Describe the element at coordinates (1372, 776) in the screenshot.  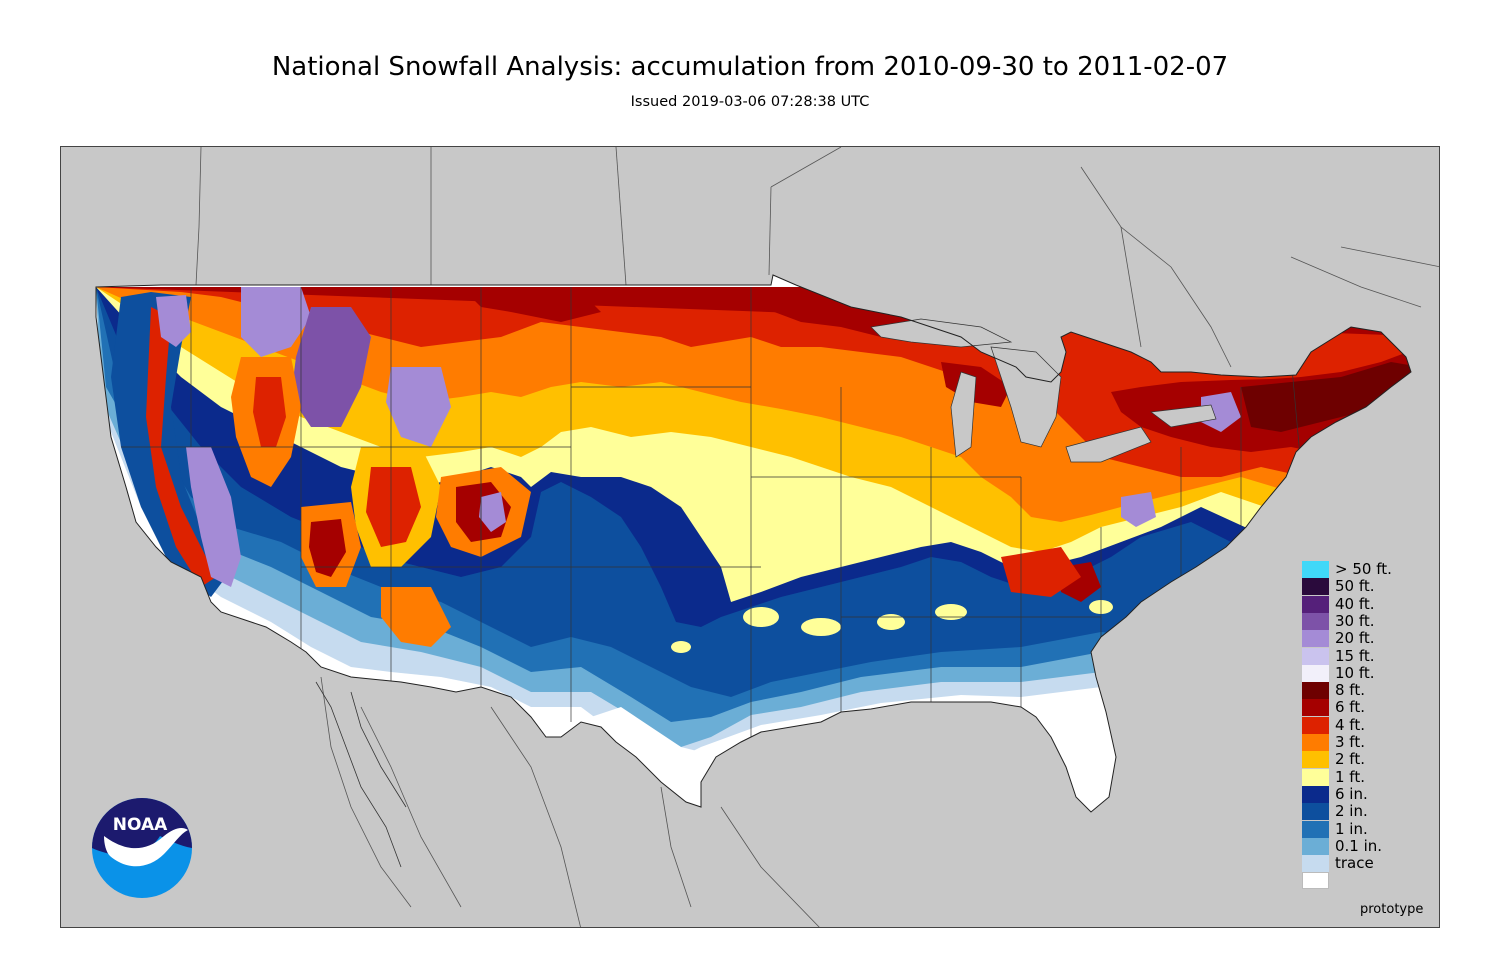
I see `legend-item: 1 ft.` at that location.